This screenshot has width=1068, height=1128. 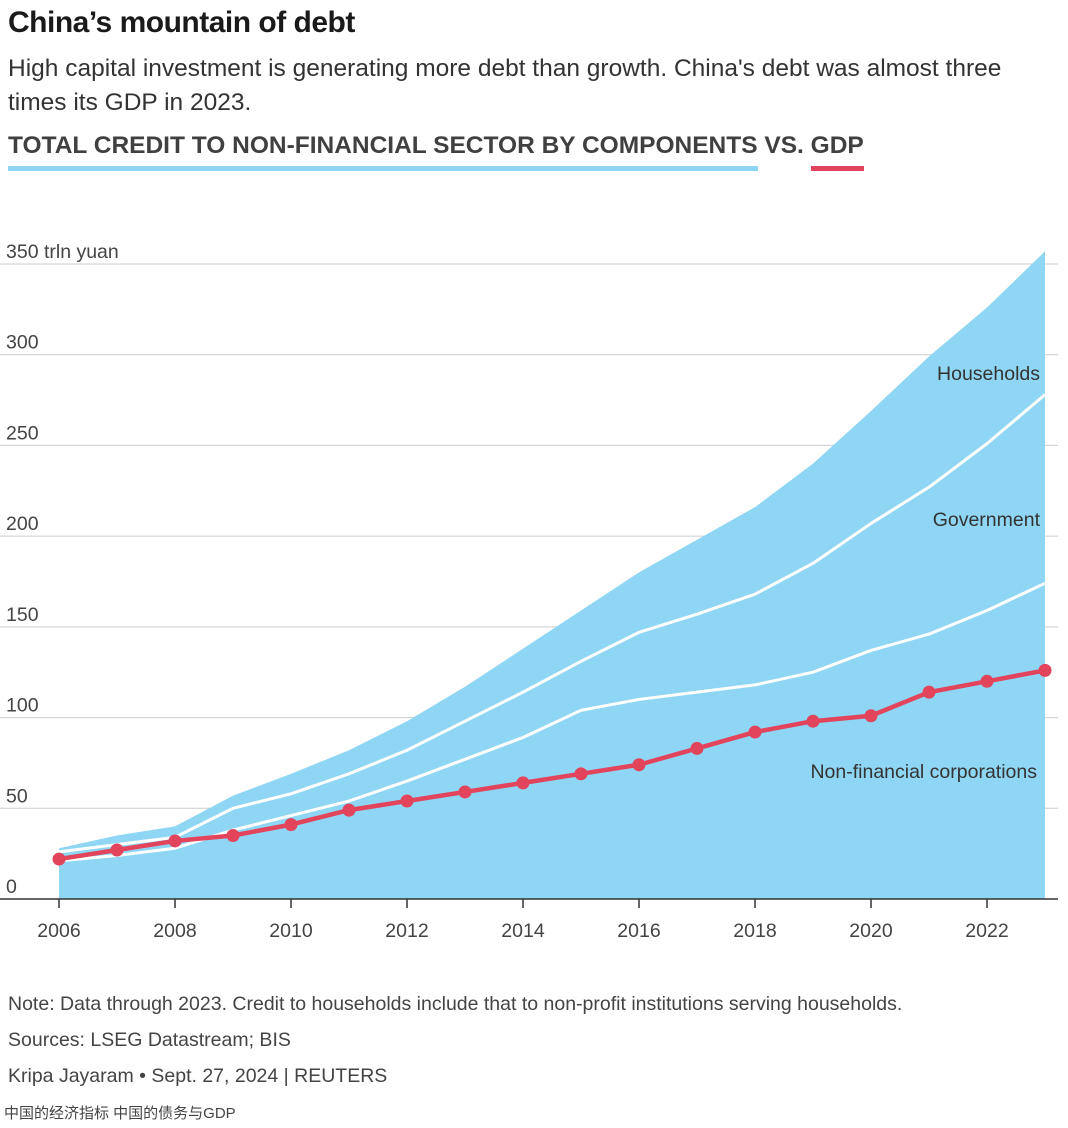 What do you see at coordinates (639, 765) in the screenshot?
I see `gdp-point-2016` at bounding box center [639, 765].